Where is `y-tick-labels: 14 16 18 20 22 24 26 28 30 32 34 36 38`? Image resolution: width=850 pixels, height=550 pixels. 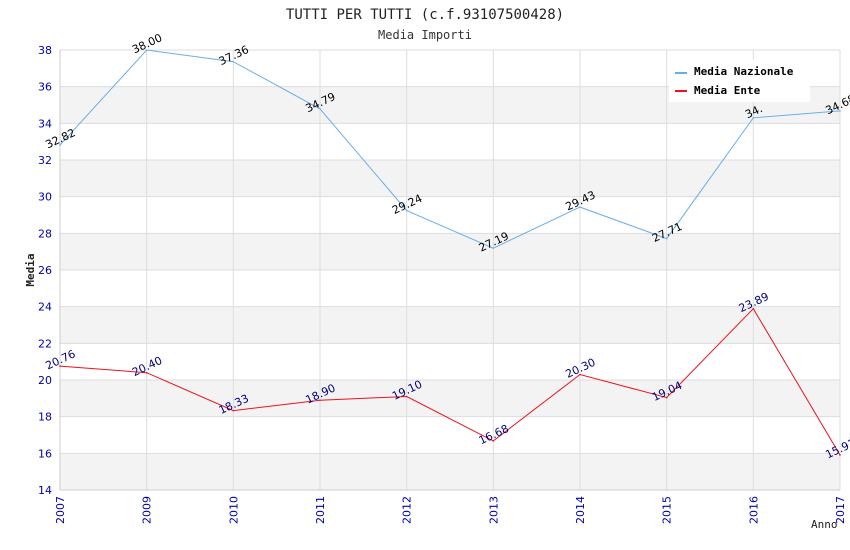 y-tick-labels: 14 16 18 20 22 24 26 28 30 32 34 36 38 is located at coordinates (45, 270).